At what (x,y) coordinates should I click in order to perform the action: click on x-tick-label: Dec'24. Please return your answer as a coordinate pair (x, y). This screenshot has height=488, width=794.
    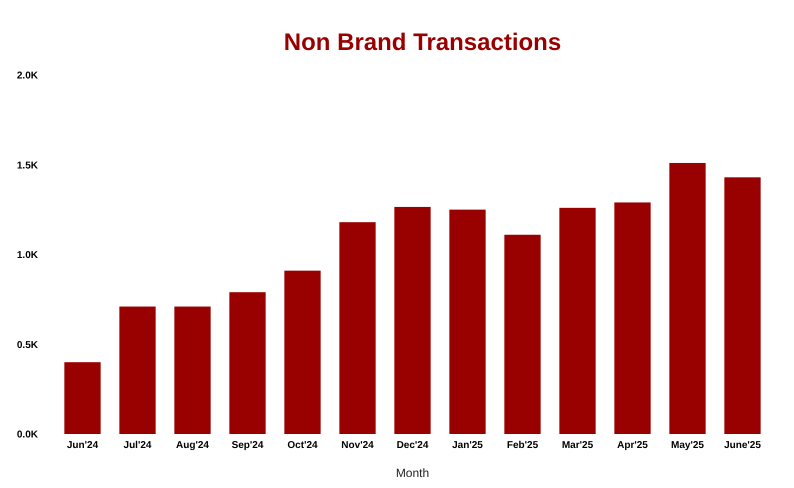
    Looking at the image, I should click on (412, 445).